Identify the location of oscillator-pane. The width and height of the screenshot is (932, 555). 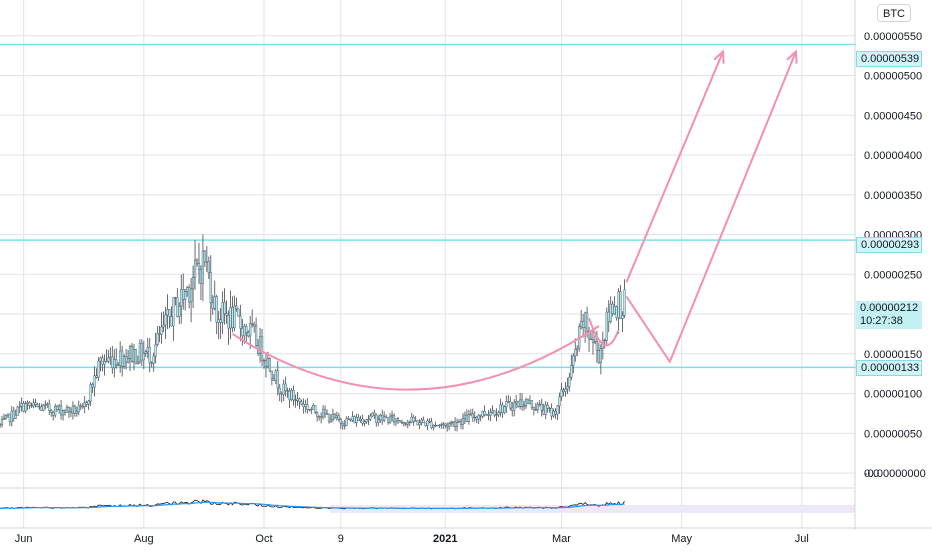
(427, 506).